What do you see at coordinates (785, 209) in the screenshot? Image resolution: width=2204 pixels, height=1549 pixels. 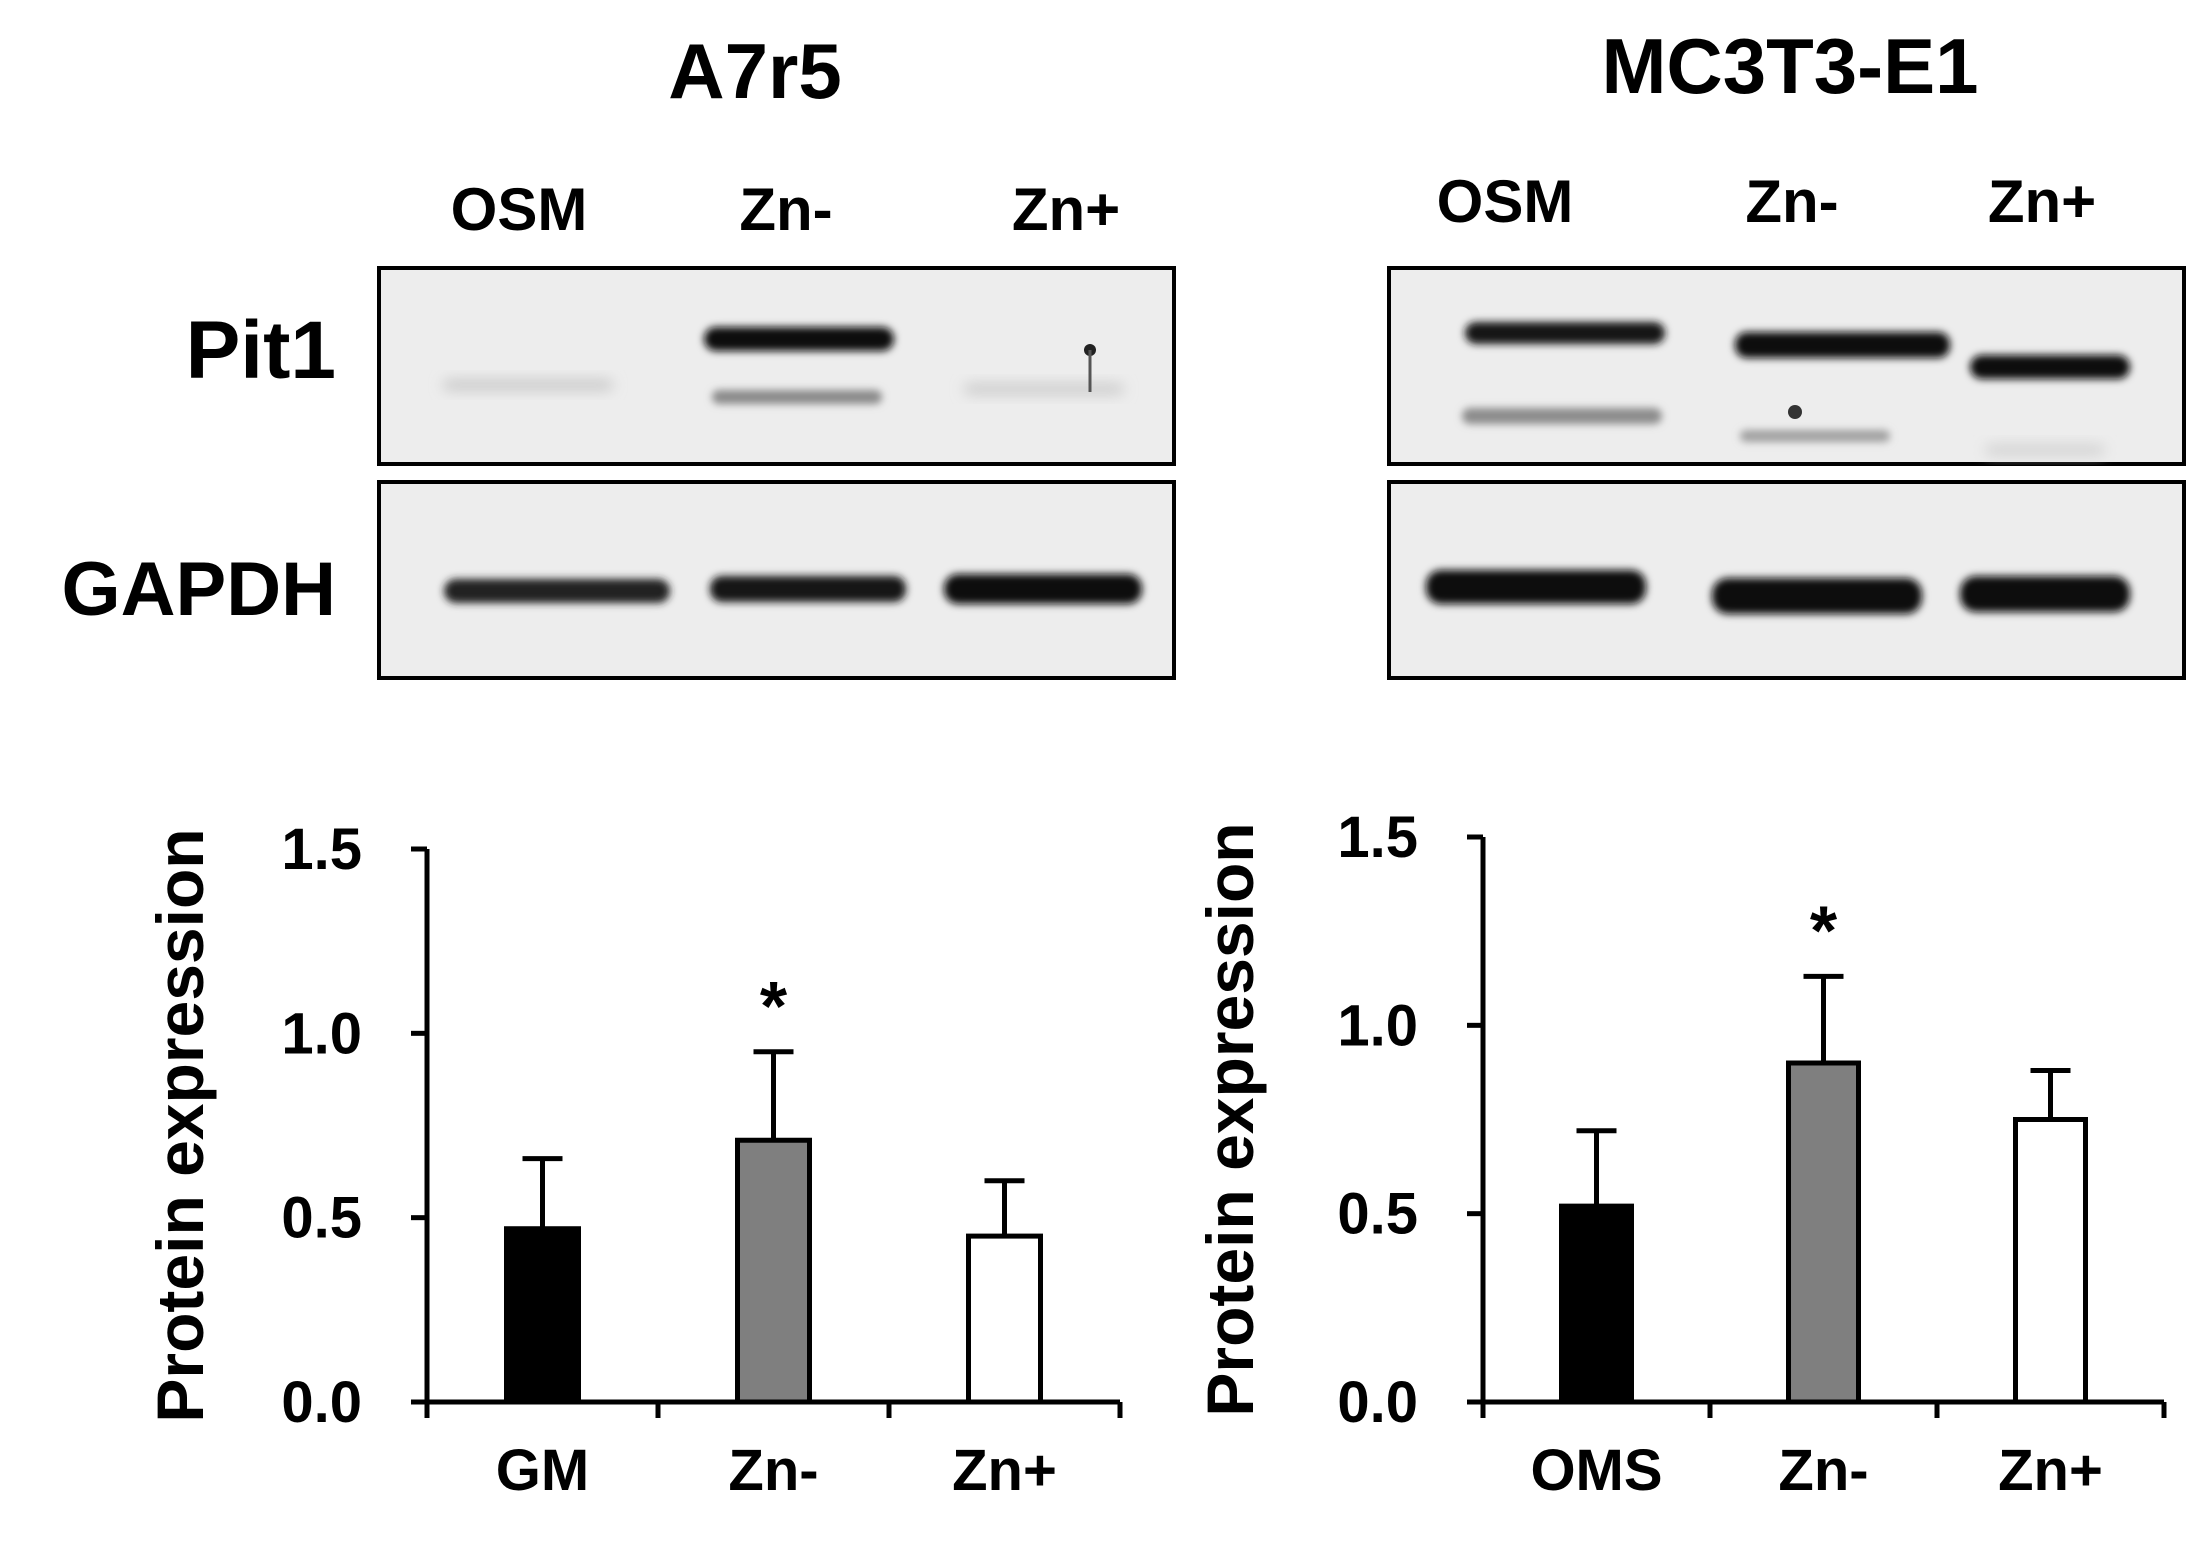 I see `lane-label-zn-minus: Zn-` at bounding box center [785, 209].